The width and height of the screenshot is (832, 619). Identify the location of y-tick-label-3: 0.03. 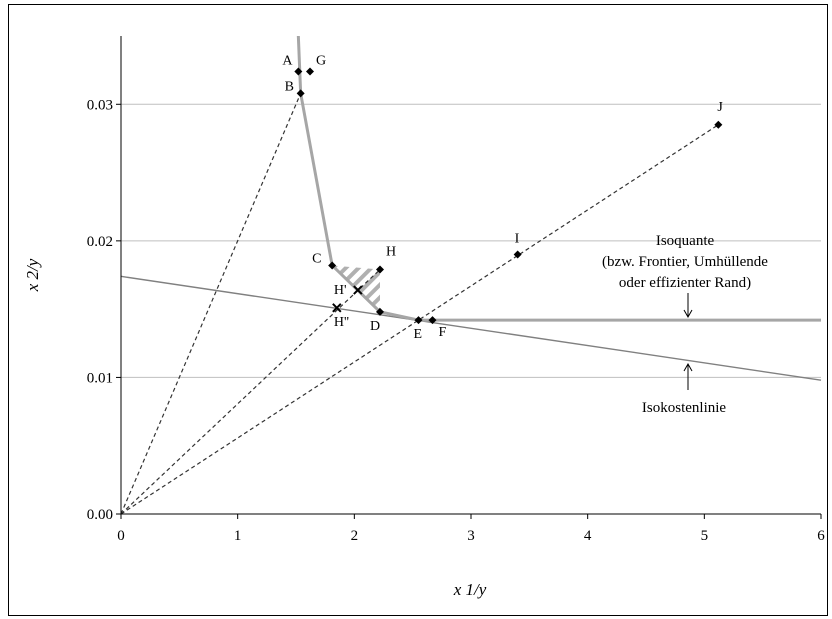
(100, 105).